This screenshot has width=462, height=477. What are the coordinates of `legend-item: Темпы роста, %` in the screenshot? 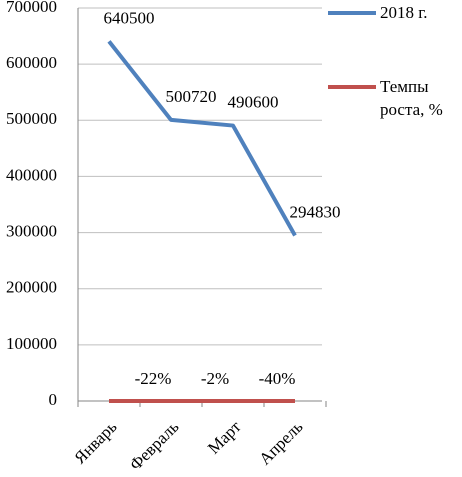 It's located at (411, 98).